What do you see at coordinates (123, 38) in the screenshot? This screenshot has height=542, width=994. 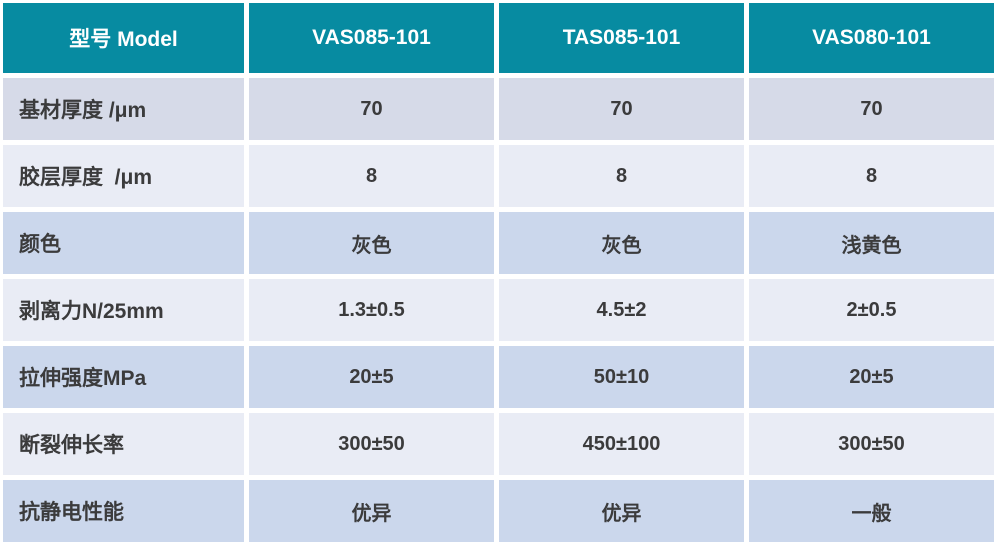 I see `header-cell-model: 型号 Model` at bounding box center [123, 38].